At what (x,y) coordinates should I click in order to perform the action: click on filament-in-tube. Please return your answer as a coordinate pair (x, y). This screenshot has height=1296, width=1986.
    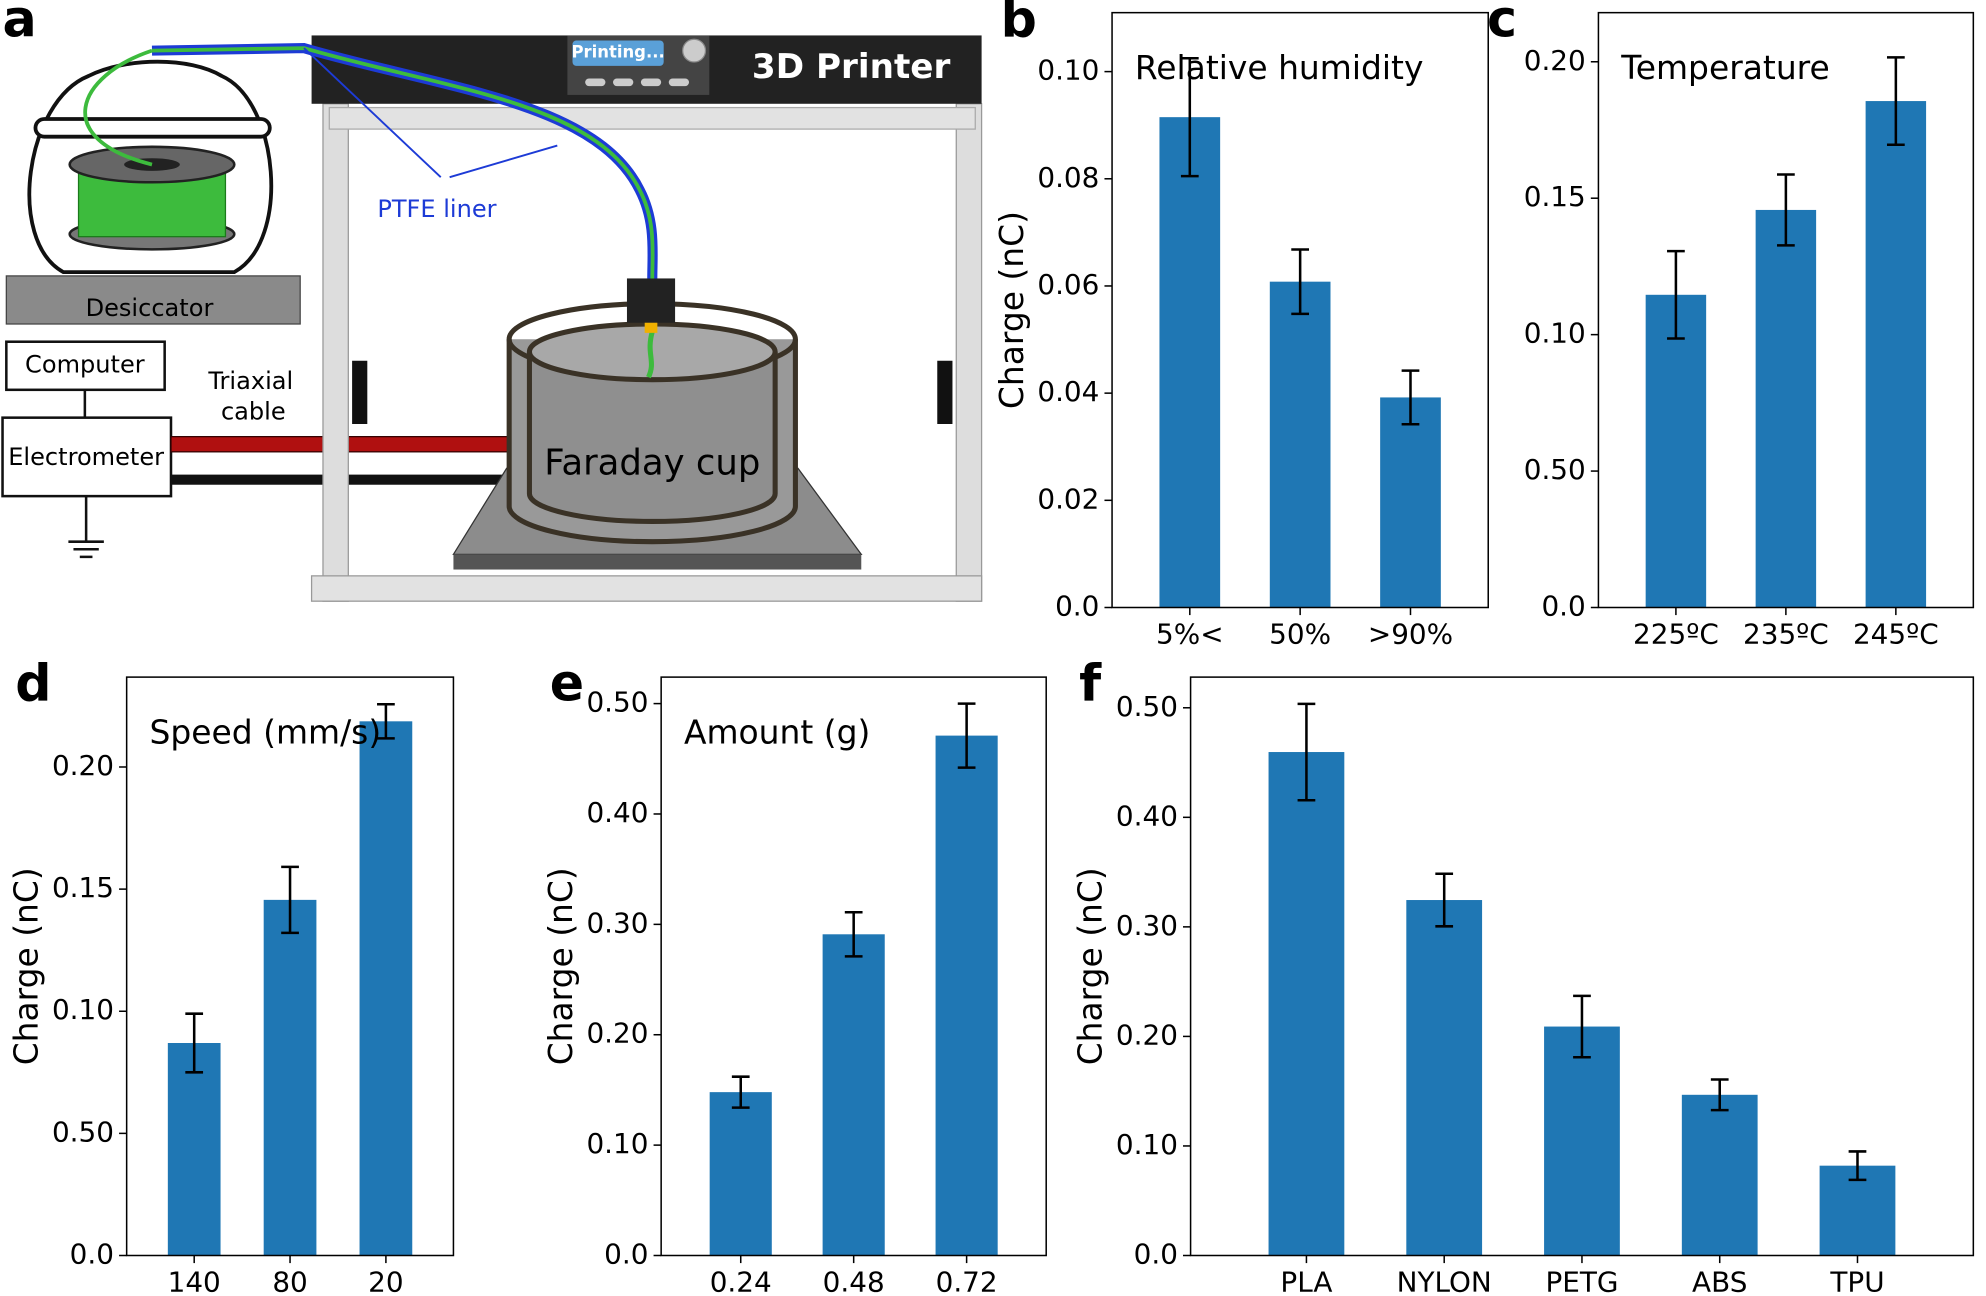
    Looking at the image, I should click on (403, 162).